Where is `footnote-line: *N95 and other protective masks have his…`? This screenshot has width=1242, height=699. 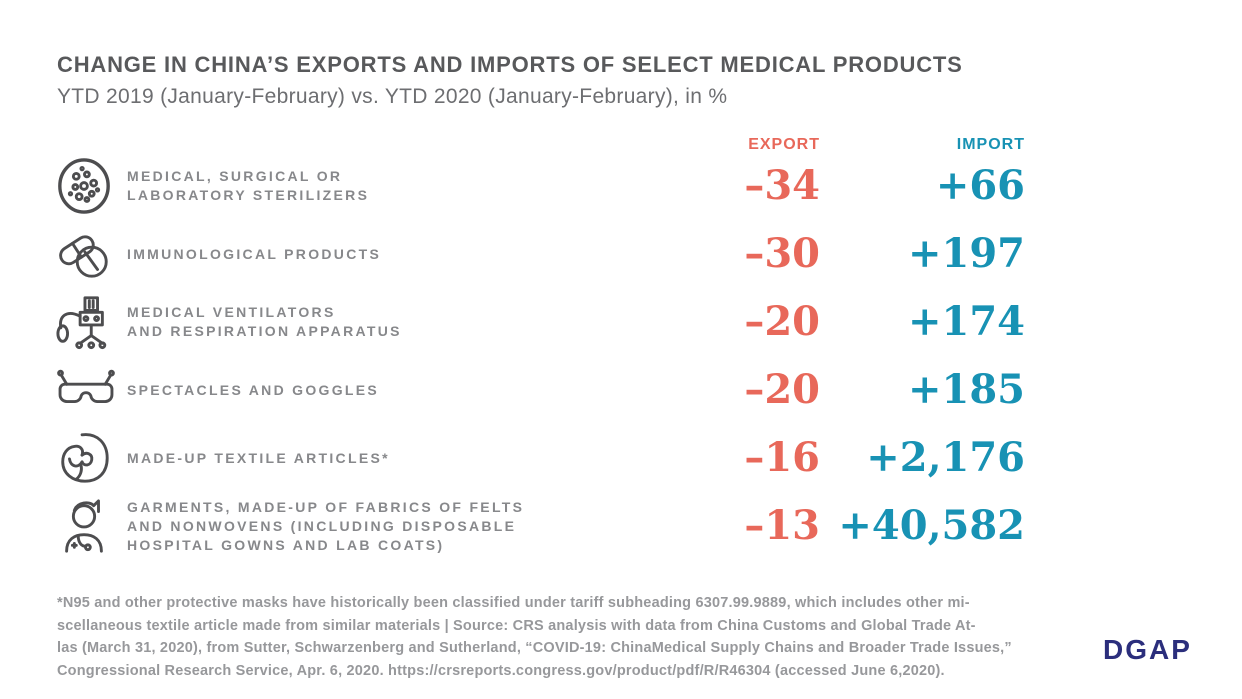
footnote-line: *N95 and other protective masks have his… is located at coordinates (513, 603).